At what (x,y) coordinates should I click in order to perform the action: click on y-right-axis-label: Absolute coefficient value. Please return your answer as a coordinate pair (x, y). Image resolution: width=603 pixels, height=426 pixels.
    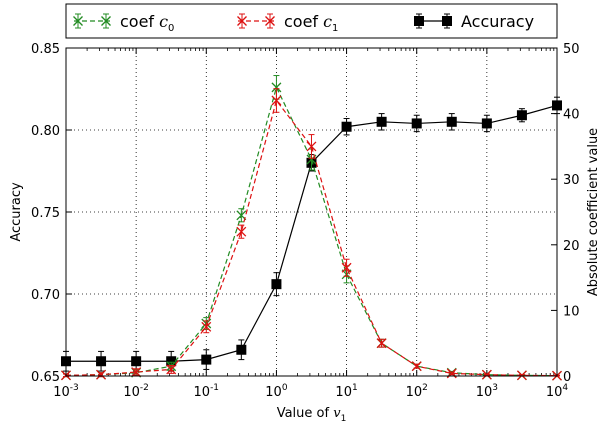
    Looking at the image, I should click on (593, 212).